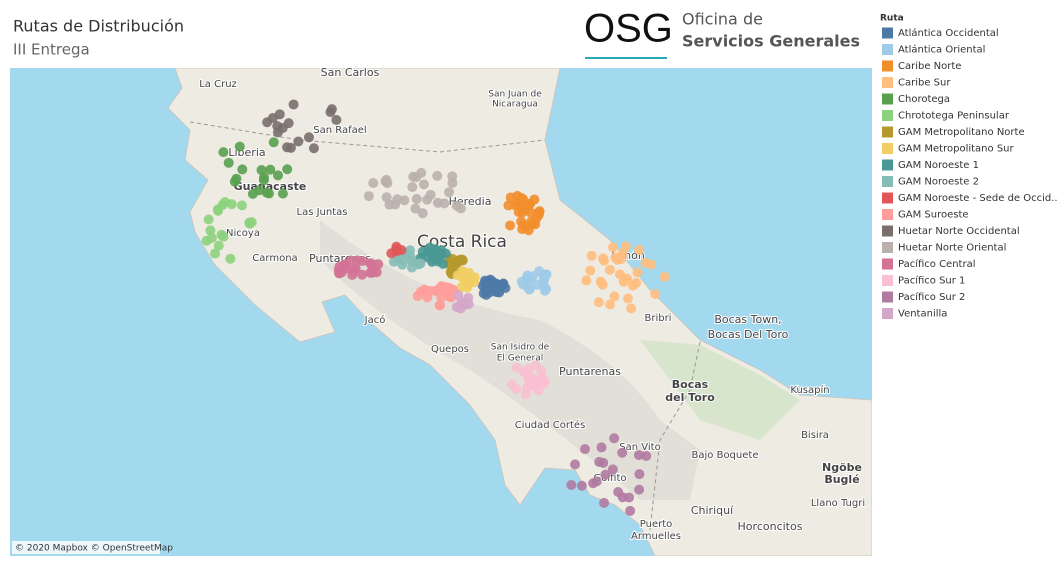 The height and width of the screenshot is (567, 1058). Describe the element at coordinates (339, 130) in the screenshot. I see `place-label: San Rafael` at that location.